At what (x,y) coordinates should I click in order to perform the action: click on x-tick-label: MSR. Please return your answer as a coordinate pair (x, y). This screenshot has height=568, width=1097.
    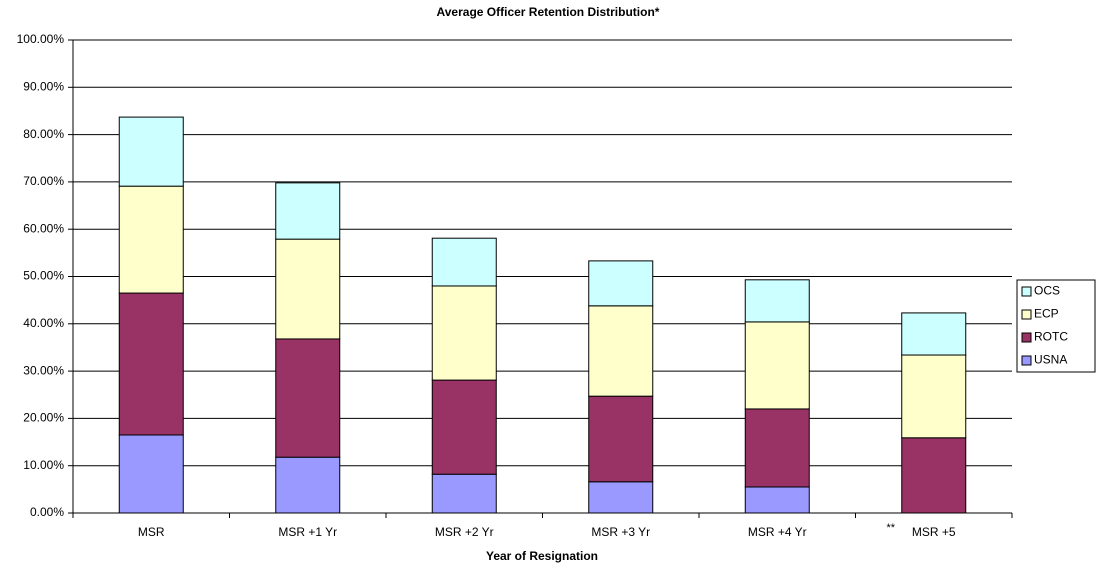
    Looking at the image, I should click on (151, 532).